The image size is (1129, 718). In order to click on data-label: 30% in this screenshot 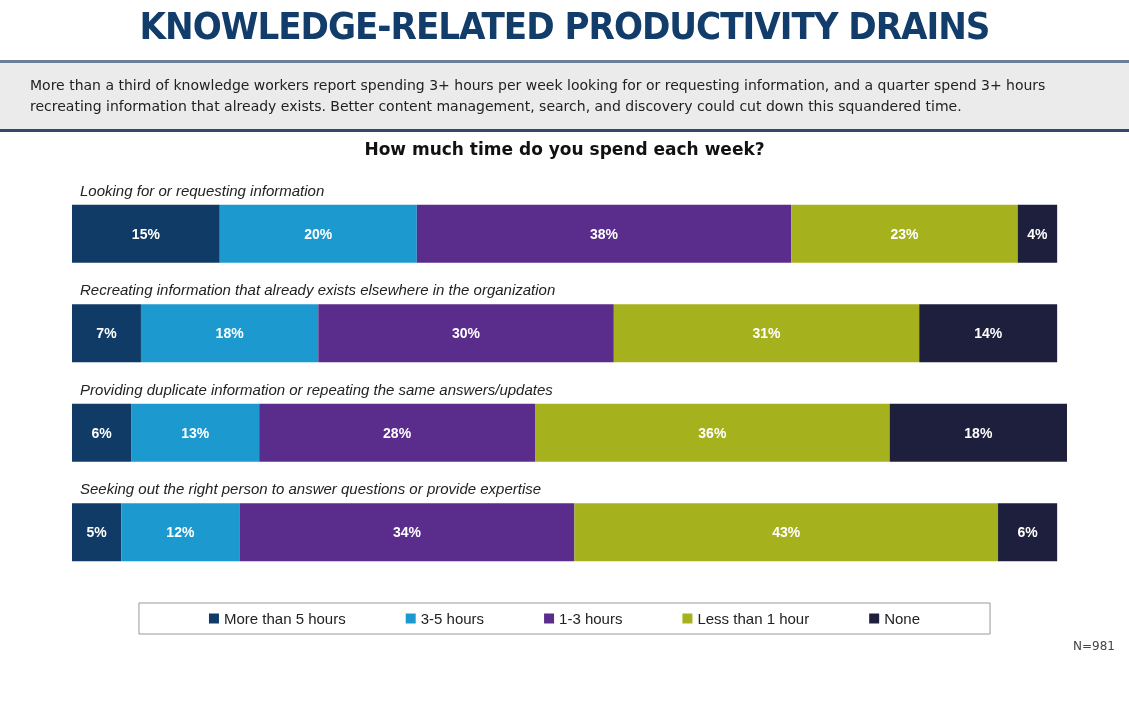, I will do `click(466, 333)`.